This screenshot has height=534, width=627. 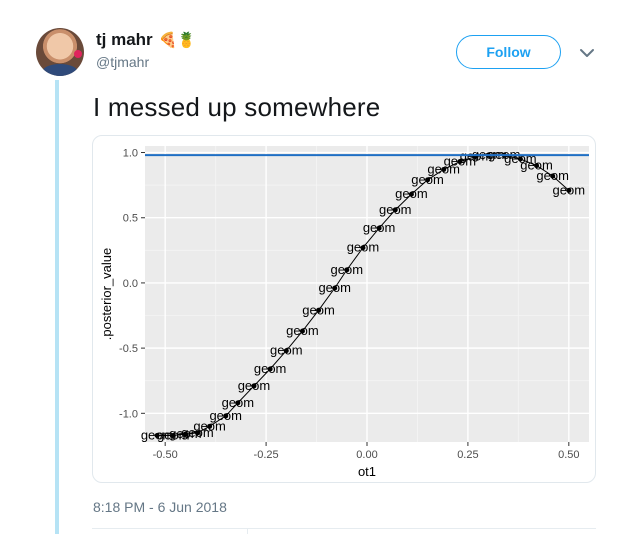 What do you see at coordinates (123, 62) in the screenshot?
I see `author-handle: @tjmahr` at bounding box center [123, 62].